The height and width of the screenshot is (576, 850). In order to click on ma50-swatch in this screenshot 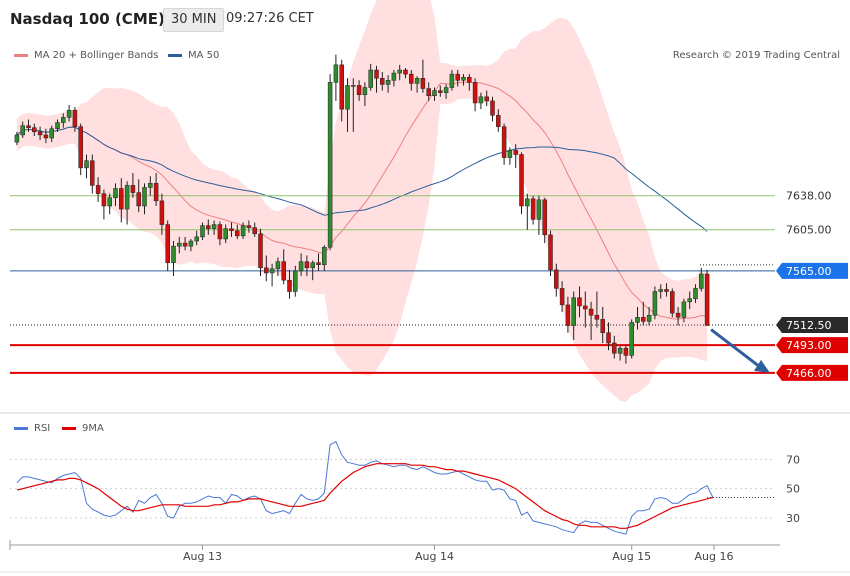, I will do `click(175, 55)`.